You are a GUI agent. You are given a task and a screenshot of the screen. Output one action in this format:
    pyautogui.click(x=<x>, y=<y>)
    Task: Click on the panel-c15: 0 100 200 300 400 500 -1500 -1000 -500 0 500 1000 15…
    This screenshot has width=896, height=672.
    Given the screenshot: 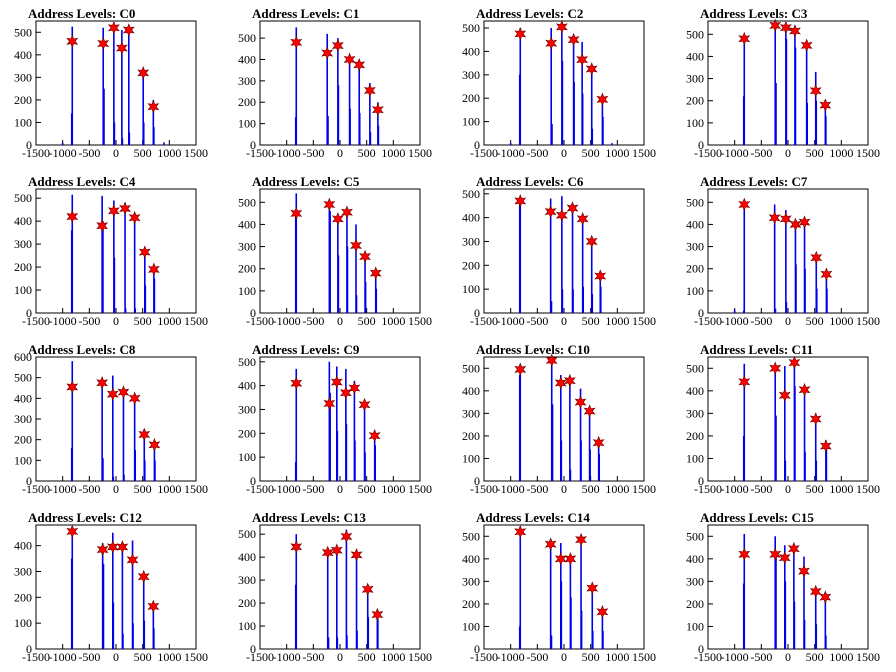 What is the action you would take?
    pyautogui.click(x=784, y=588)
    